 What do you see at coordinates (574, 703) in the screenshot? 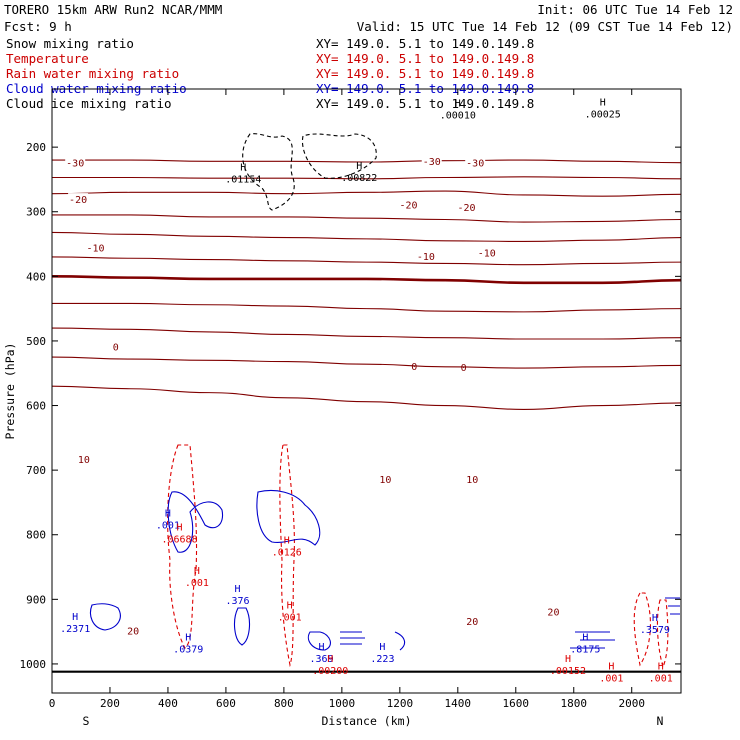
I see `xtick-label-1800: 1800` at bounding box center [574, 703].